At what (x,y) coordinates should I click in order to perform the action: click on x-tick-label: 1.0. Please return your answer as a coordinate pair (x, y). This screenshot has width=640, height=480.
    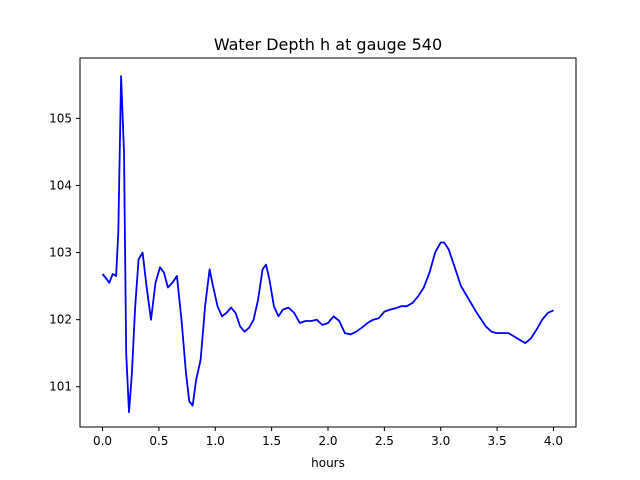
    Looking at the image, I should click on (215, 441).